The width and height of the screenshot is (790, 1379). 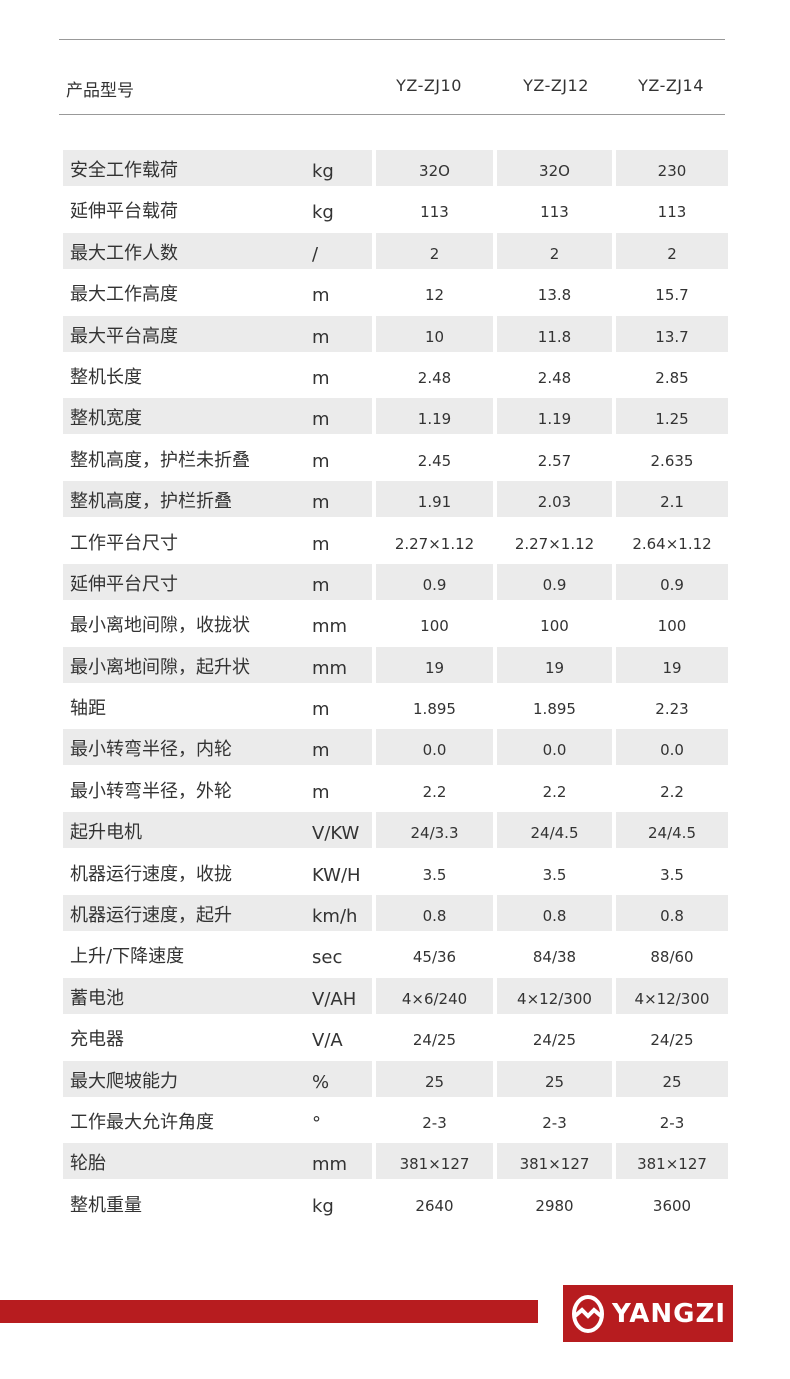 I want to click on table-row: 整机高度，护栏折叠 m 1.91 2.03 2.1, so click(x=395, y=501).